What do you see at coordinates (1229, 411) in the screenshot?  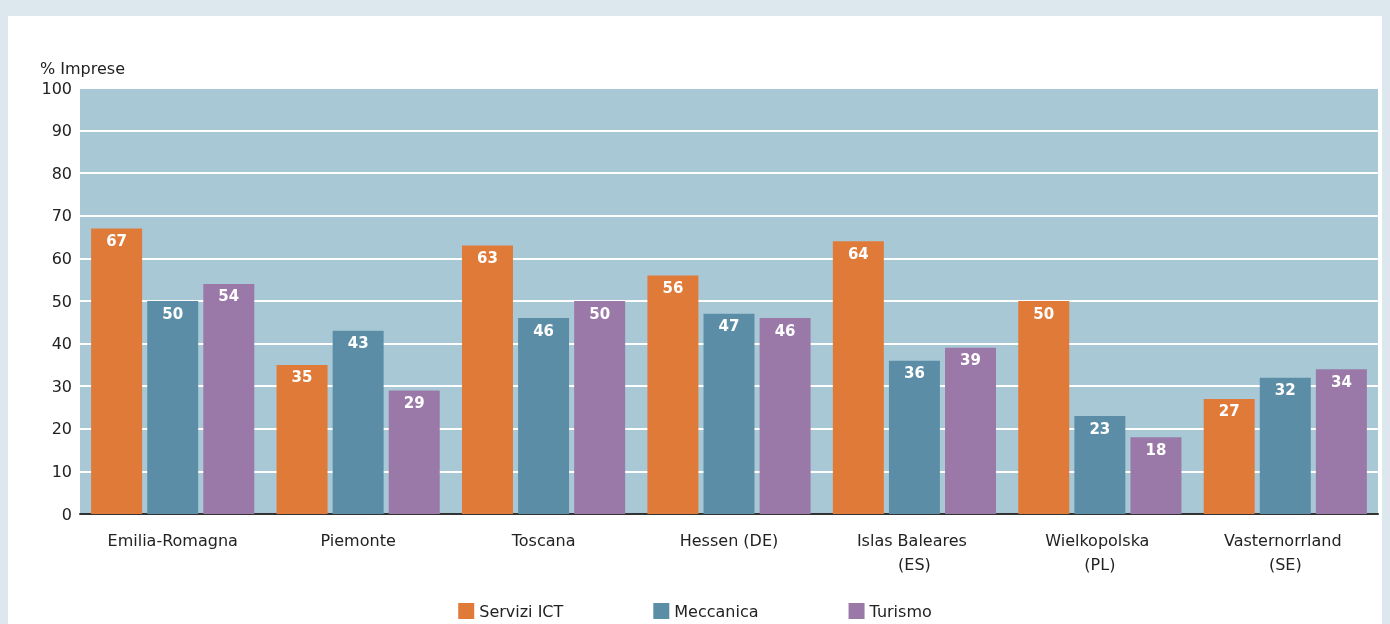 I see `data-label: 27` at bounding box center [1229, 411].